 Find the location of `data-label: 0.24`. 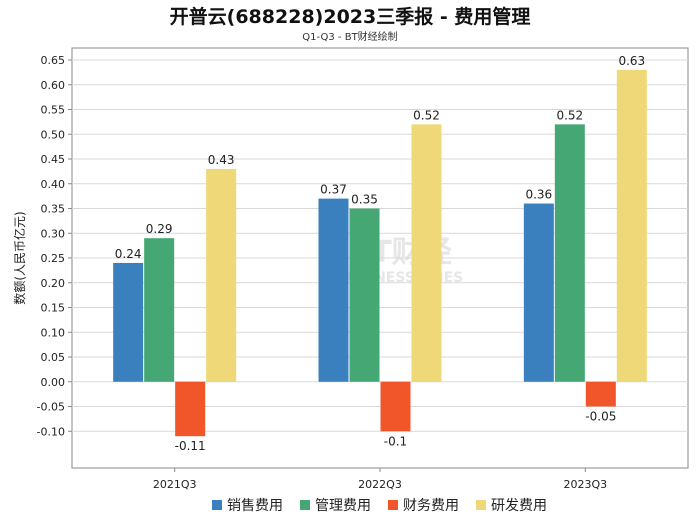

data-label: 0.24 is located at coordinates (128, 254).